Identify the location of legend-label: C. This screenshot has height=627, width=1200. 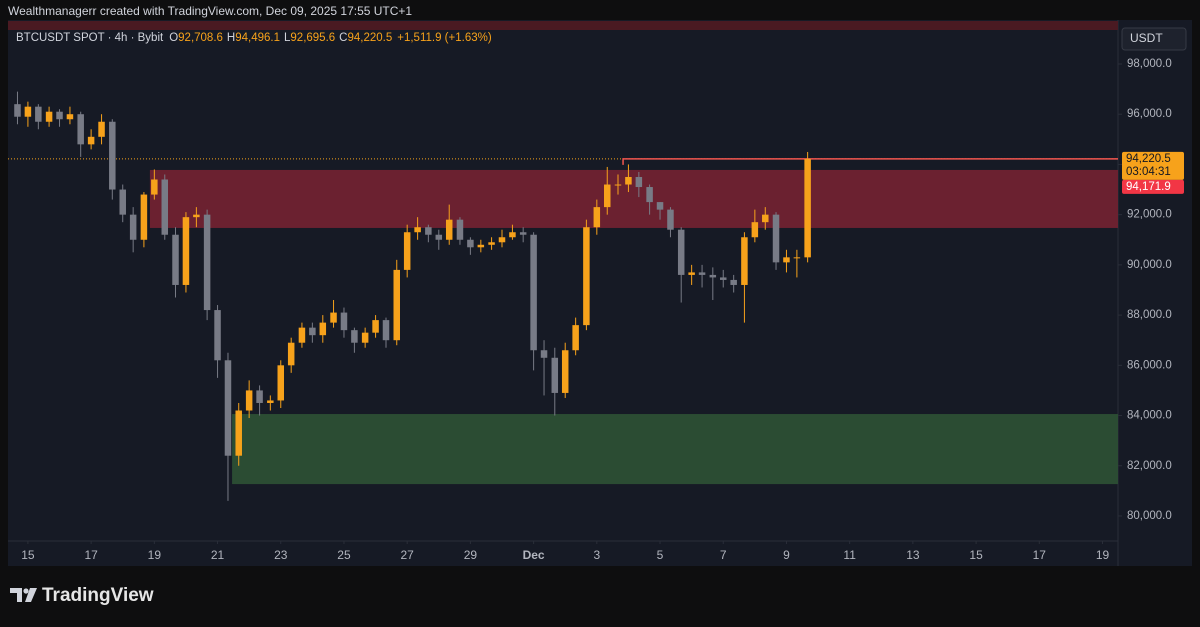
(343, 38).